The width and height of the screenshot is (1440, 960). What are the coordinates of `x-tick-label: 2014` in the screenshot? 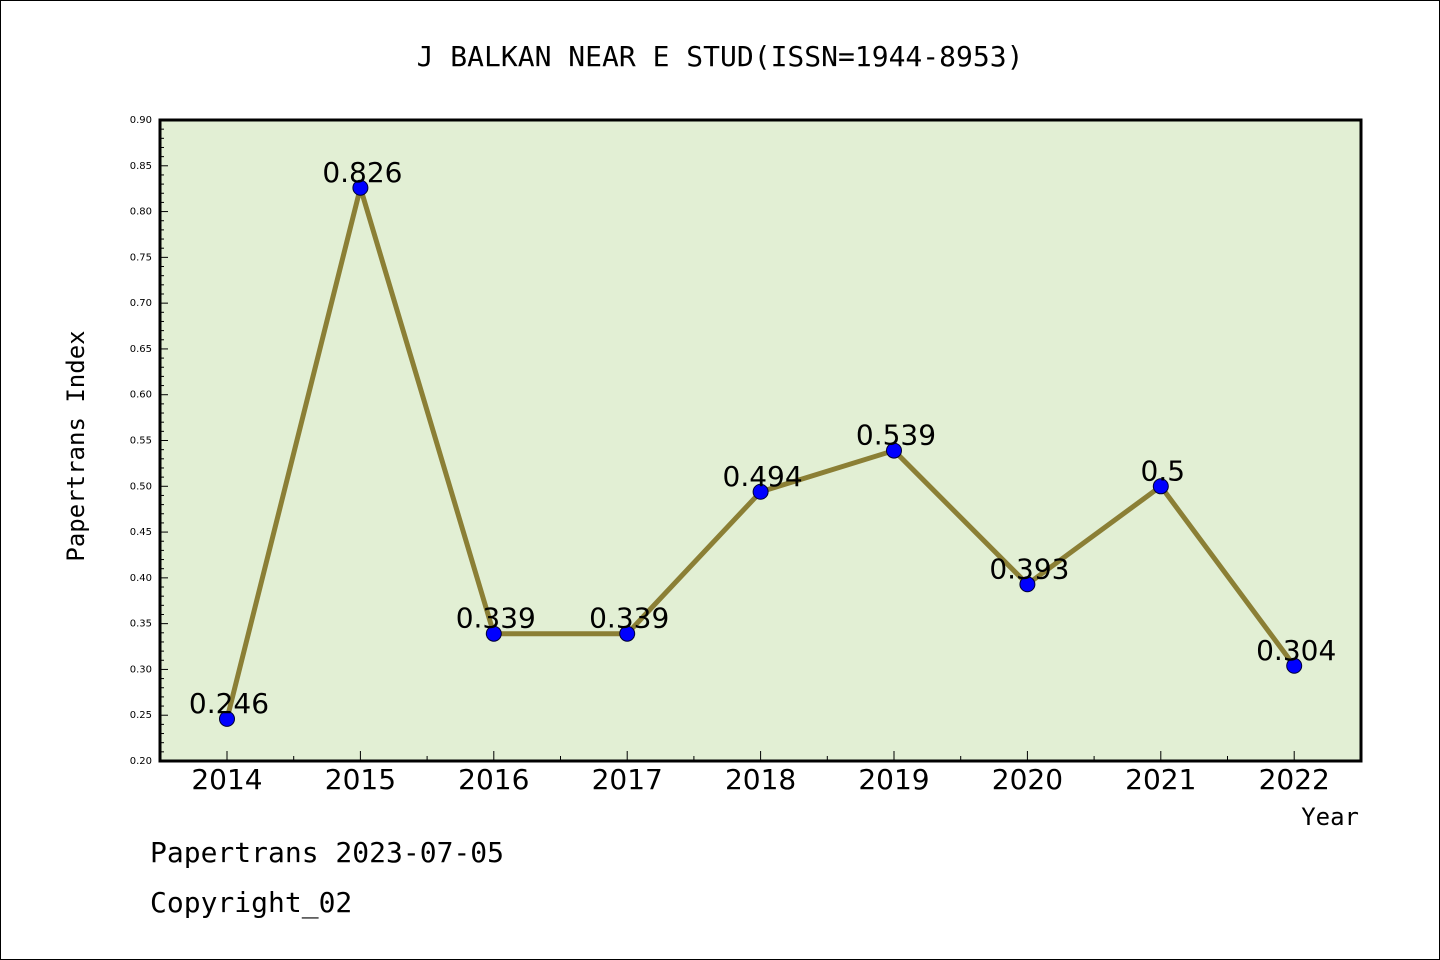 It's located at (226, 779).